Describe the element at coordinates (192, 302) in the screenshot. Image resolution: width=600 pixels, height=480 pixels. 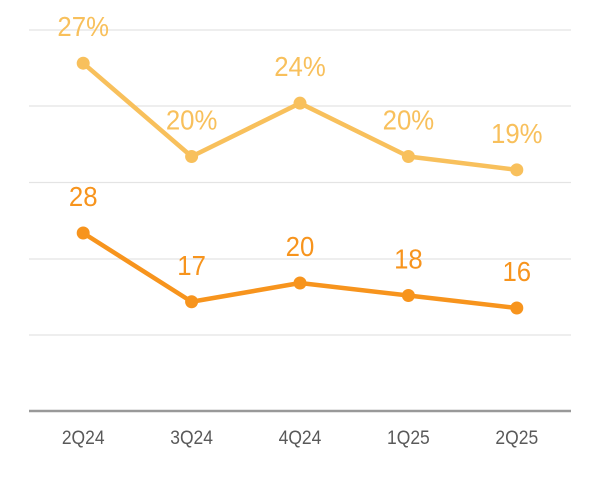
I see `data-point-count-series-3Q24` at that location.